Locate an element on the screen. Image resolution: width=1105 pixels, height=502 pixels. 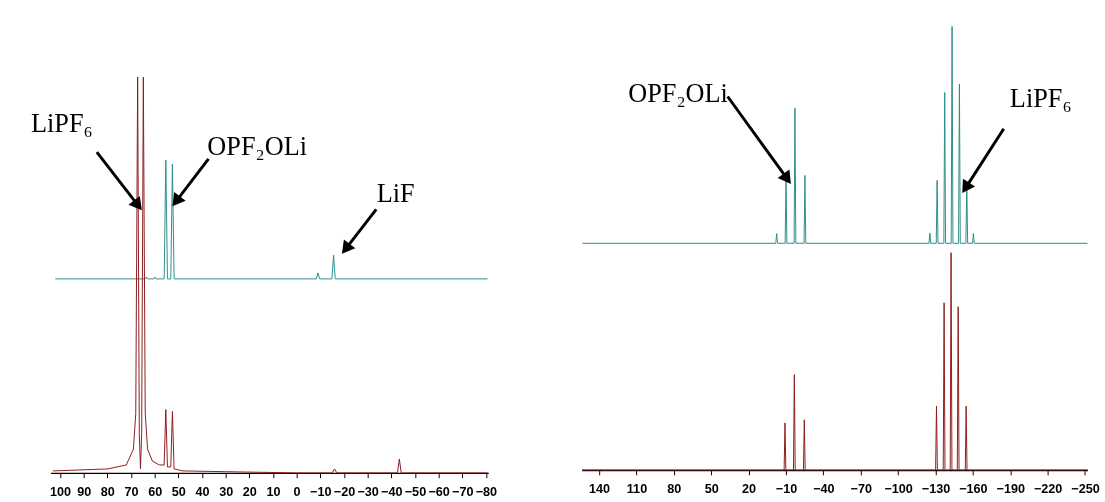
x-tick-label: −60 is located at coordinates (439, 491).